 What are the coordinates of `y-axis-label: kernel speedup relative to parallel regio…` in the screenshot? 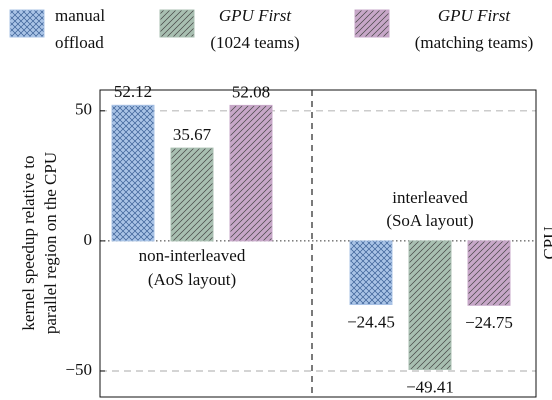 It's located at (39, 243).